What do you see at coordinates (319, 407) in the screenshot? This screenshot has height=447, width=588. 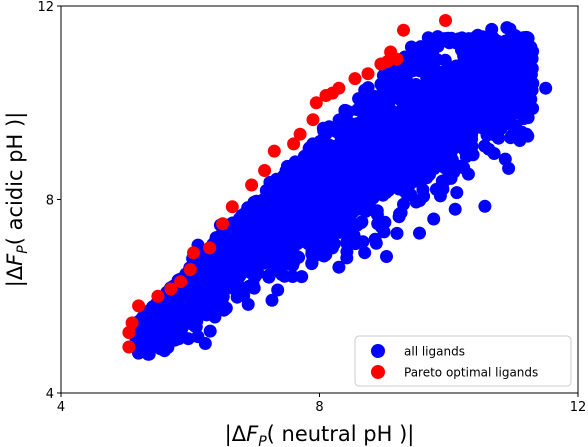 I see `x-tick-label: 8` at bounding box center [319, 407].